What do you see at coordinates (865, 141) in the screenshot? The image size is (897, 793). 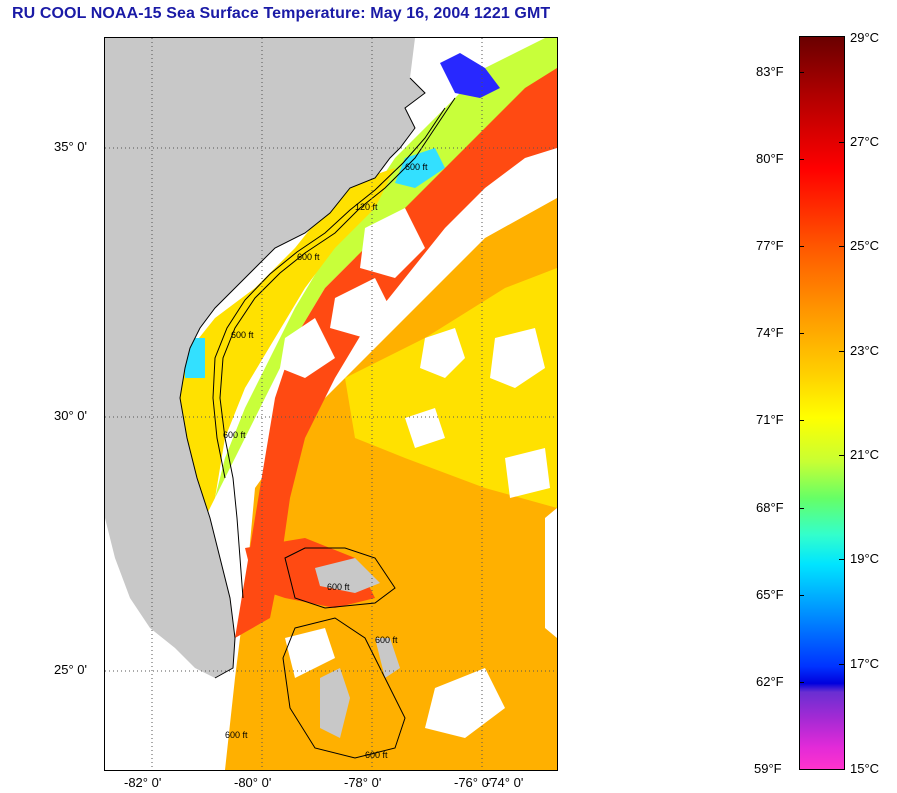 I see `celsius-label: 27°C` at bounding box center [865, 141].